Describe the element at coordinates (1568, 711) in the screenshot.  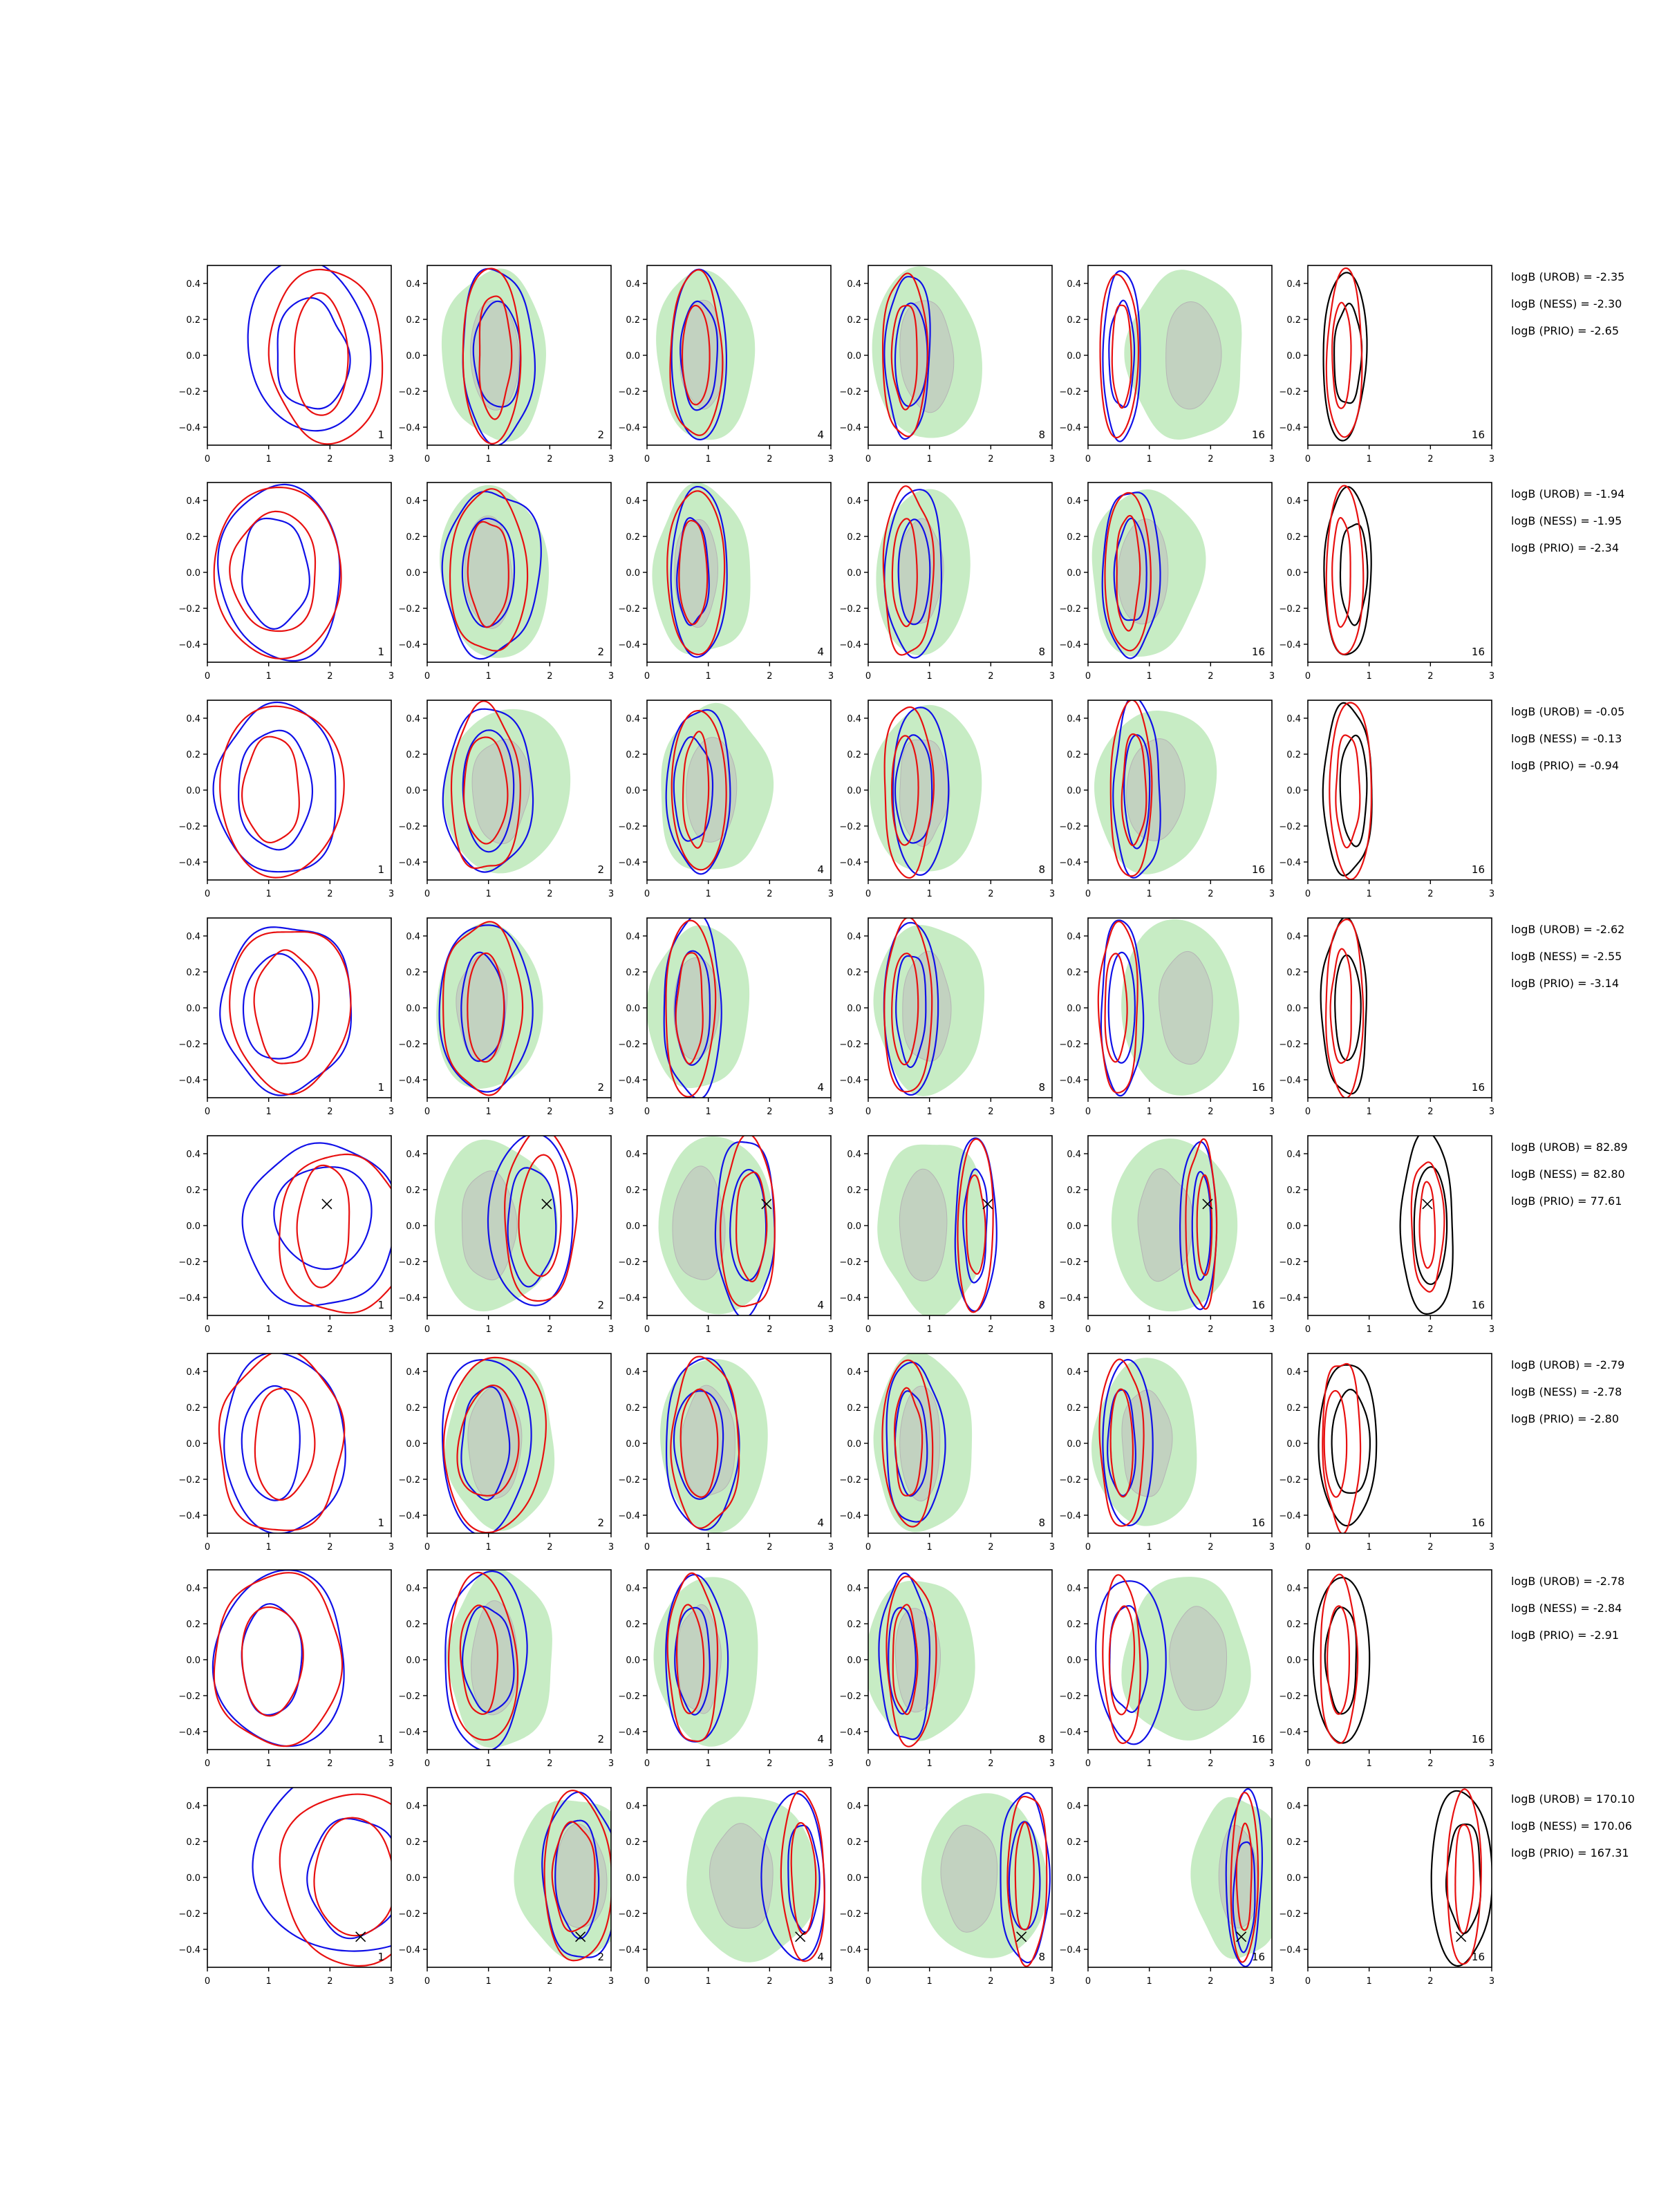
I see `bayes-factor-text: logB (UROB) = -0.05` at that location.